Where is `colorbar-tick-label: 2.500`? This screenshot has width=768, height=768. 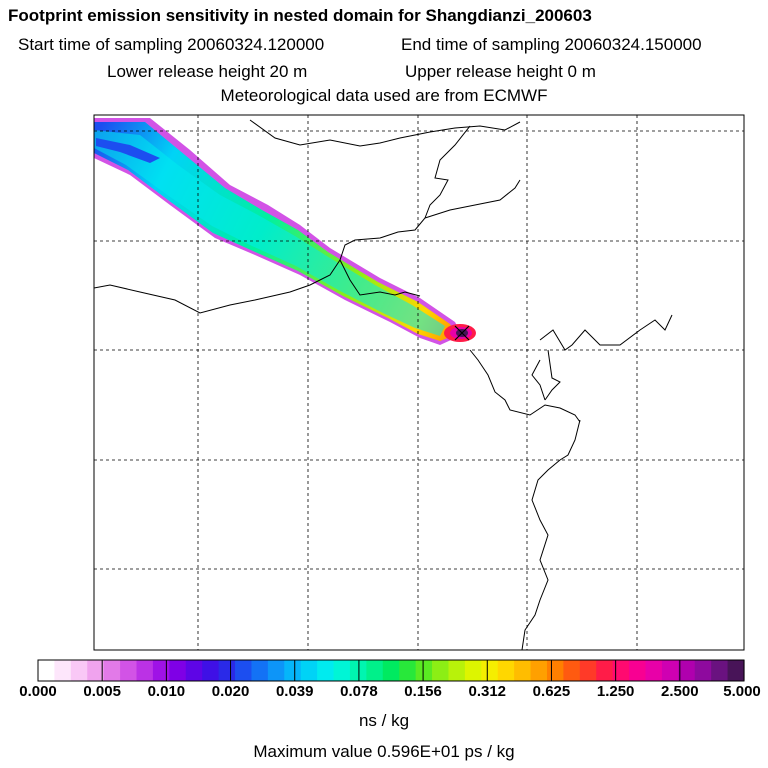 colorbar-tick-label: 2.500 is located at coordinates (680, 691).